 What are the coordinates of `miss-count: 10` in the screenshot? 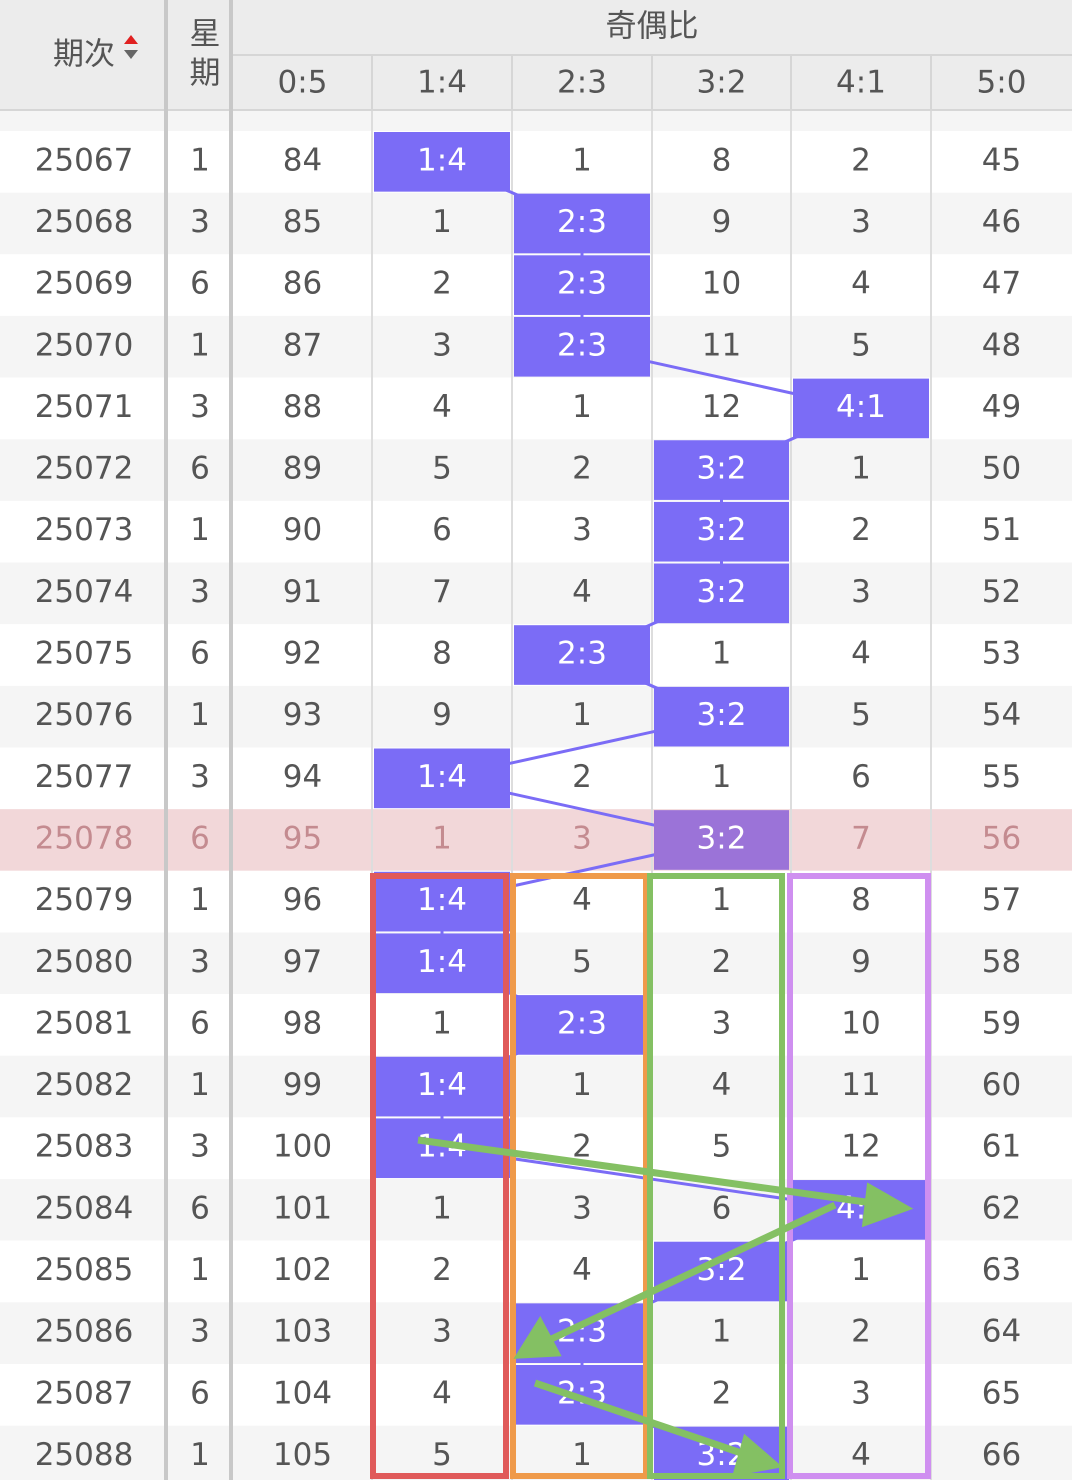 It's located at (721, 284).